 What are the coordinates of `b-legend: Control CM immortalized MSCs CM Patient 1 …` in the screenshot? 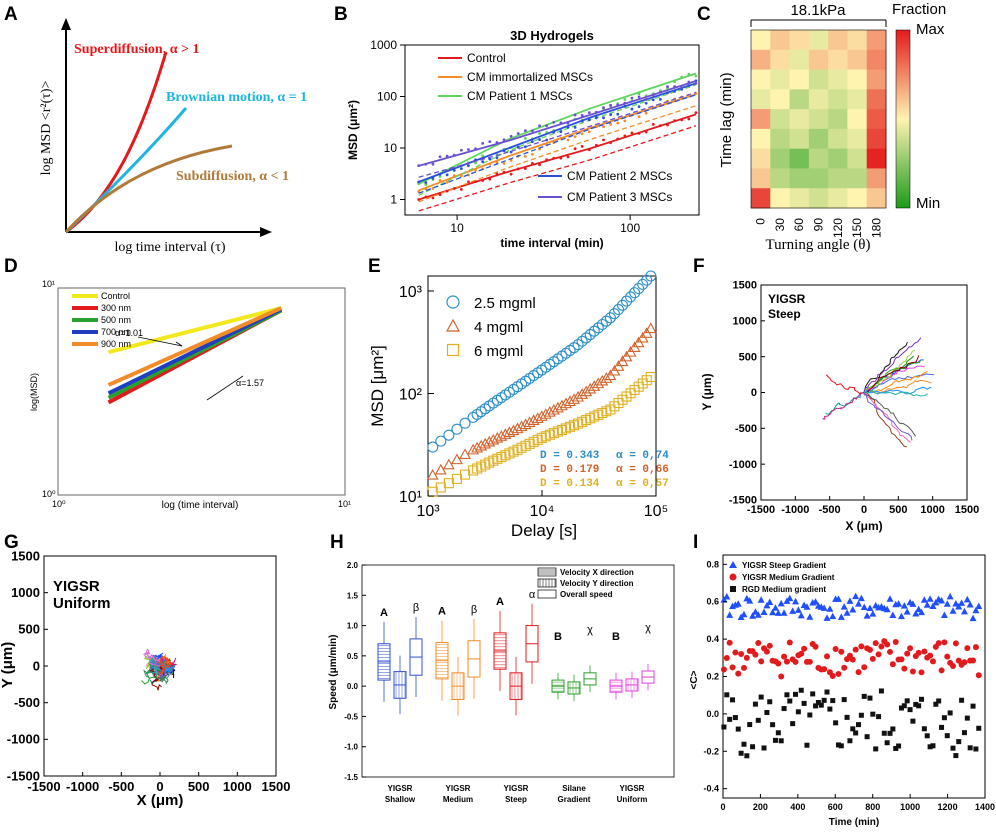 It's located at (555, 127).